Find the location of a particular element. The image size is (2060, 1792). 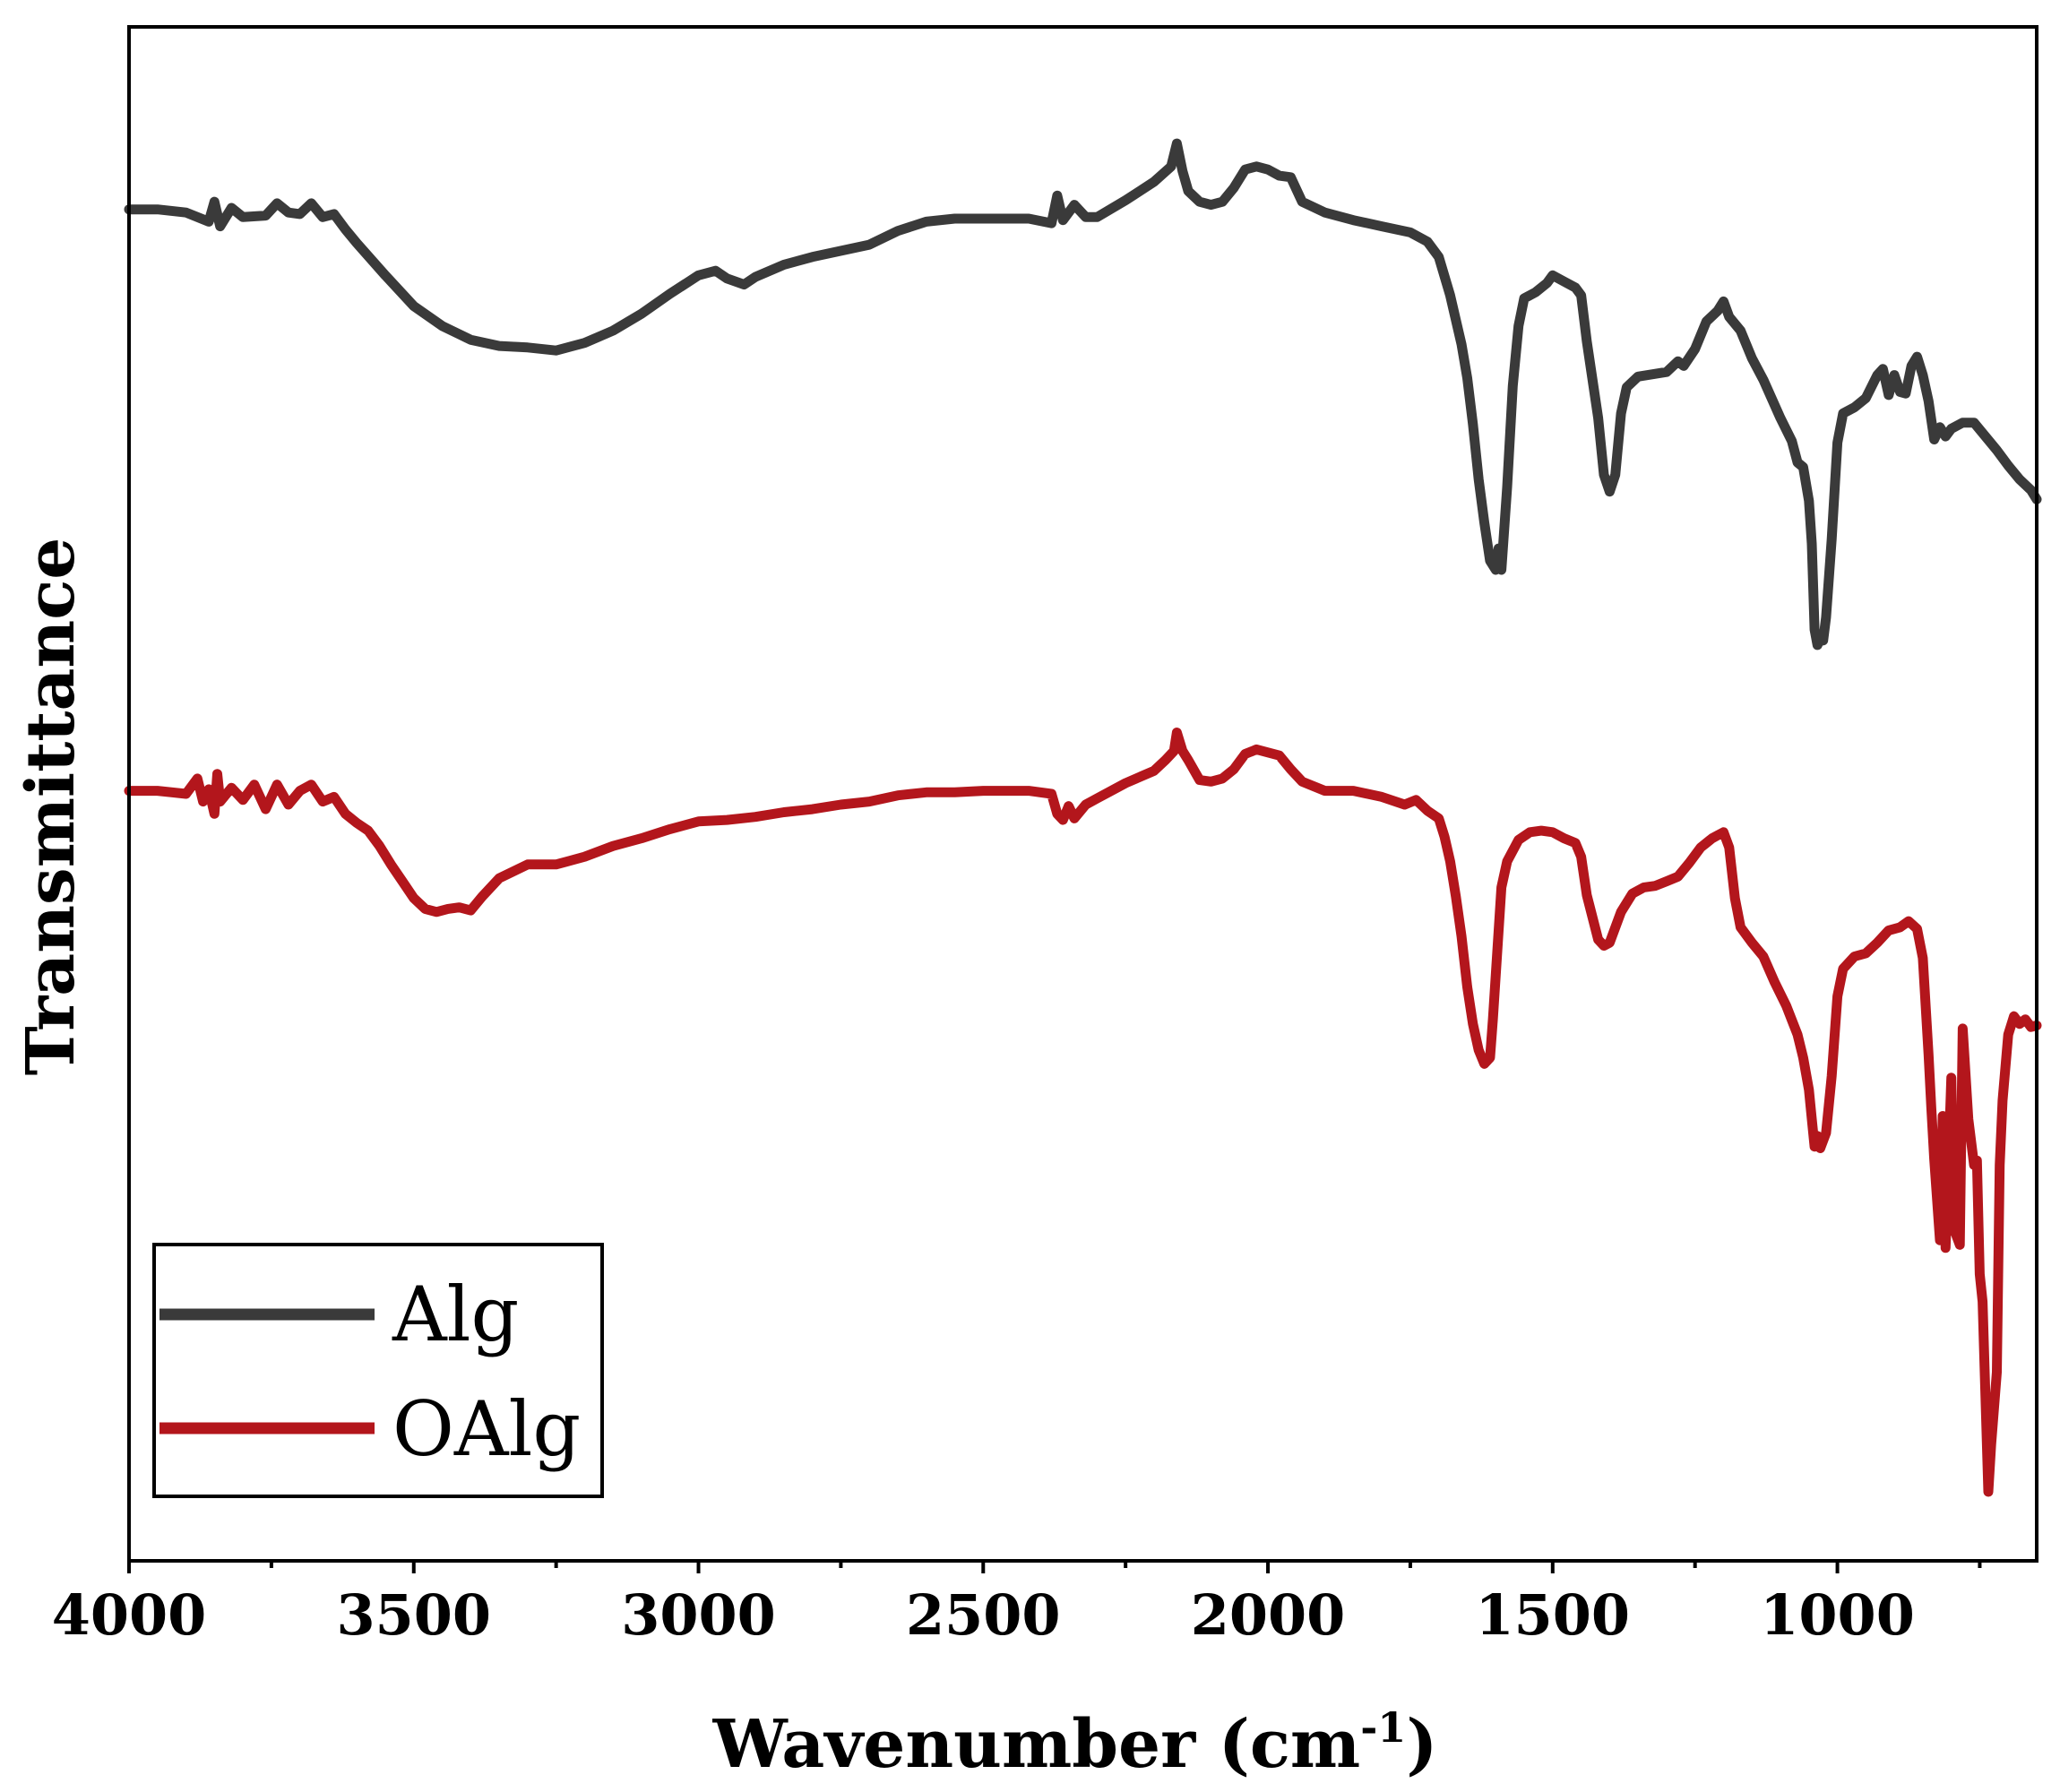

x-tick-label: 3500 is located at coordinates (413, 1615).